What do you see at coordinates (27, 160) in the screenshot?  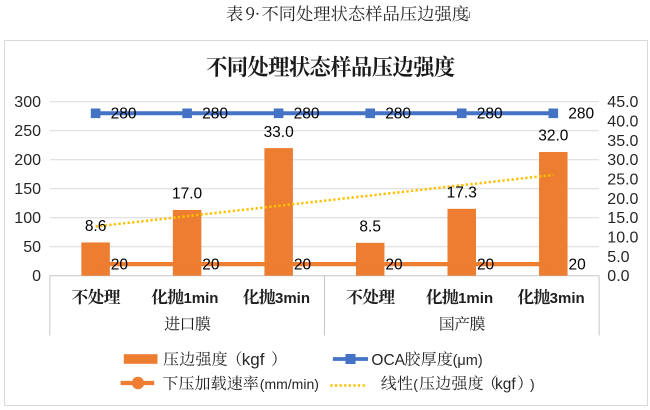 I see `svg-text: 200` at bounding box center [27, 160].